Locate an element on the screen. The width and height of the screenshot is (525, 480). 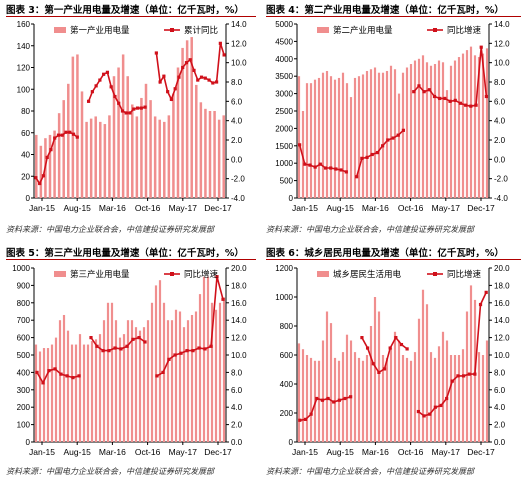
left-tick-label: 900 is located at coordinates (24, 285).